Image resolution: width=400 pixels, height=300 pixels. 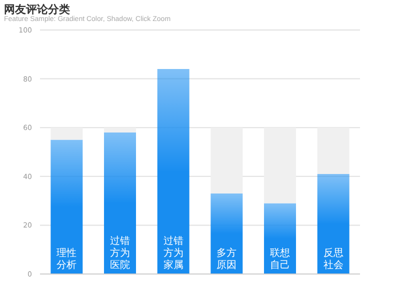 What do you see at coordinates (120, 253) in the screenshot?
I see `x-tick-label: 过错方为医院` at bounding box center [120, 253].